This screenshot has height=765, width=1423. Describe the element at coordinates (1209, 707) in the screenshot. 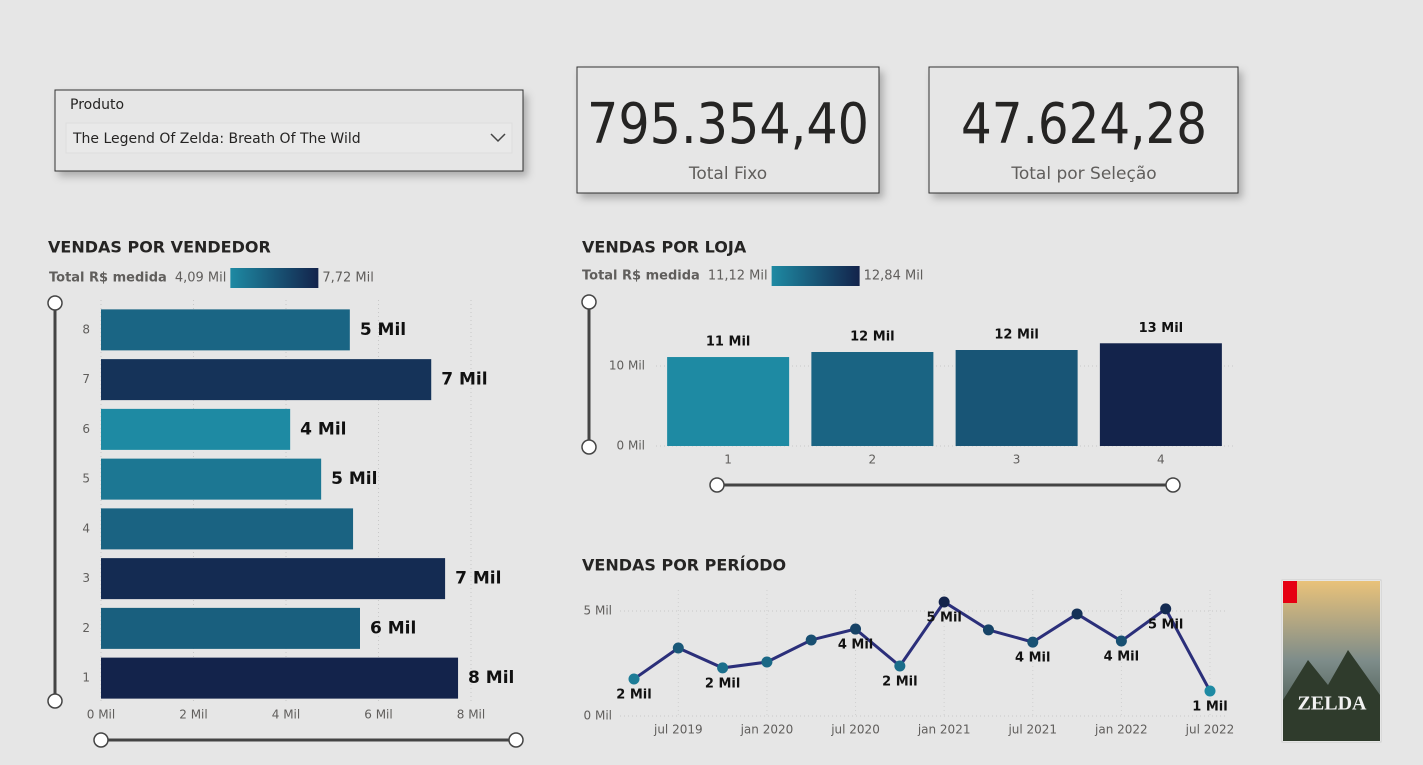

I see `data-label: 1 Mil` at that location.